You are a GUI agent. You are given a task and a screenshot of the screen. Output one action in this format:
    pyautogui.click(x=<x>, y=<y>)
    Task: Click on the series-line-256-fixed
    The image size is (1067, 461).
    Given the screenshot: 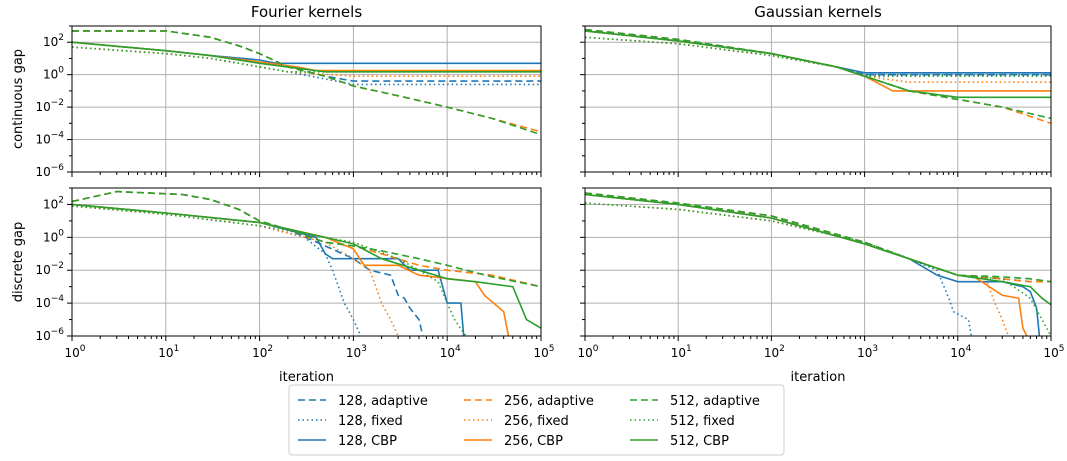 What is the action you would take?
    pyautogui.click(x=235, y=270)
    